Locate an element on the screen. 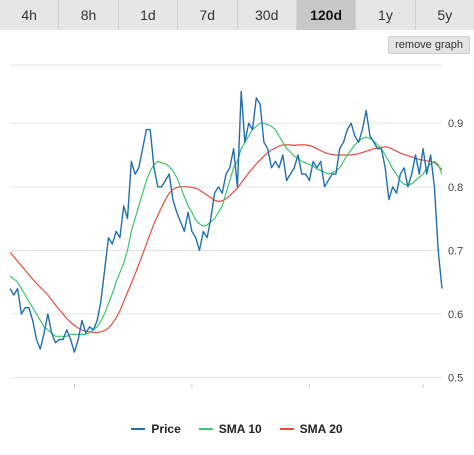 The width and height of the screenshot is (474, 455). legend-label: SMA 20 is located at coordinates (321, 429).